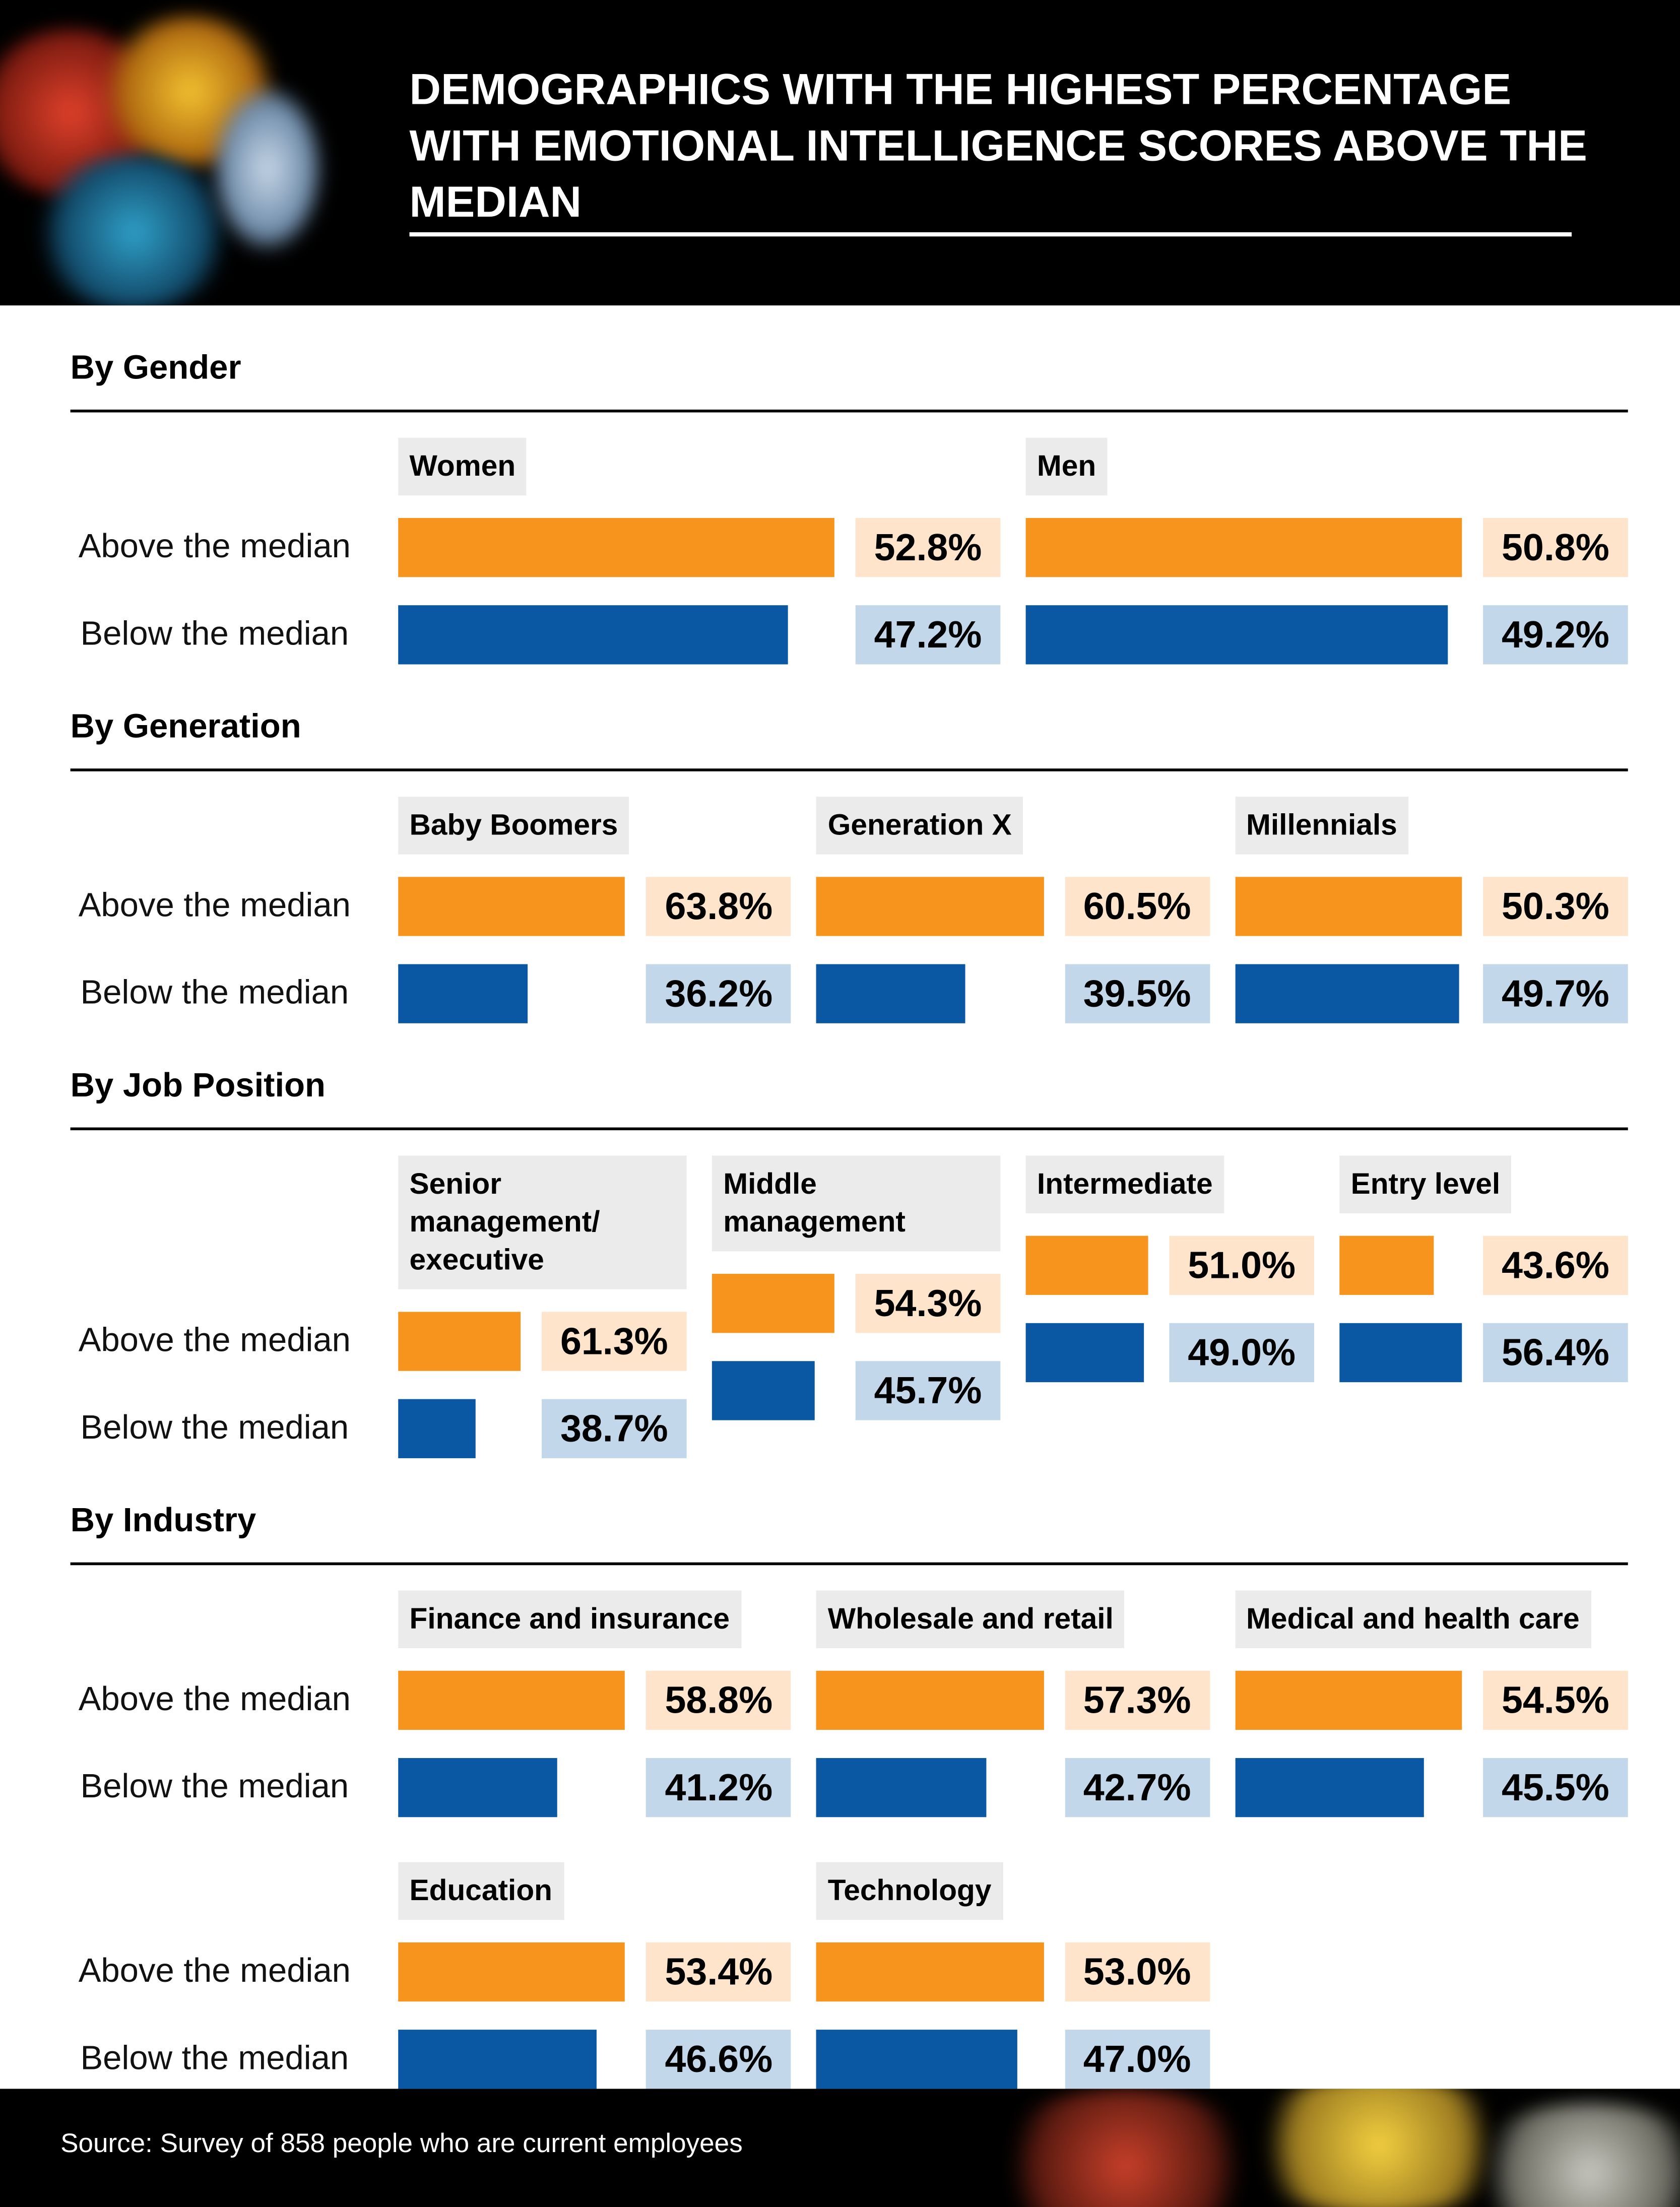  Describe the element at coordinates (1013, 551) in the screenshot. I see `groups: Women 52.8% 47.2% Men 50.8% 49.2%` at that location.